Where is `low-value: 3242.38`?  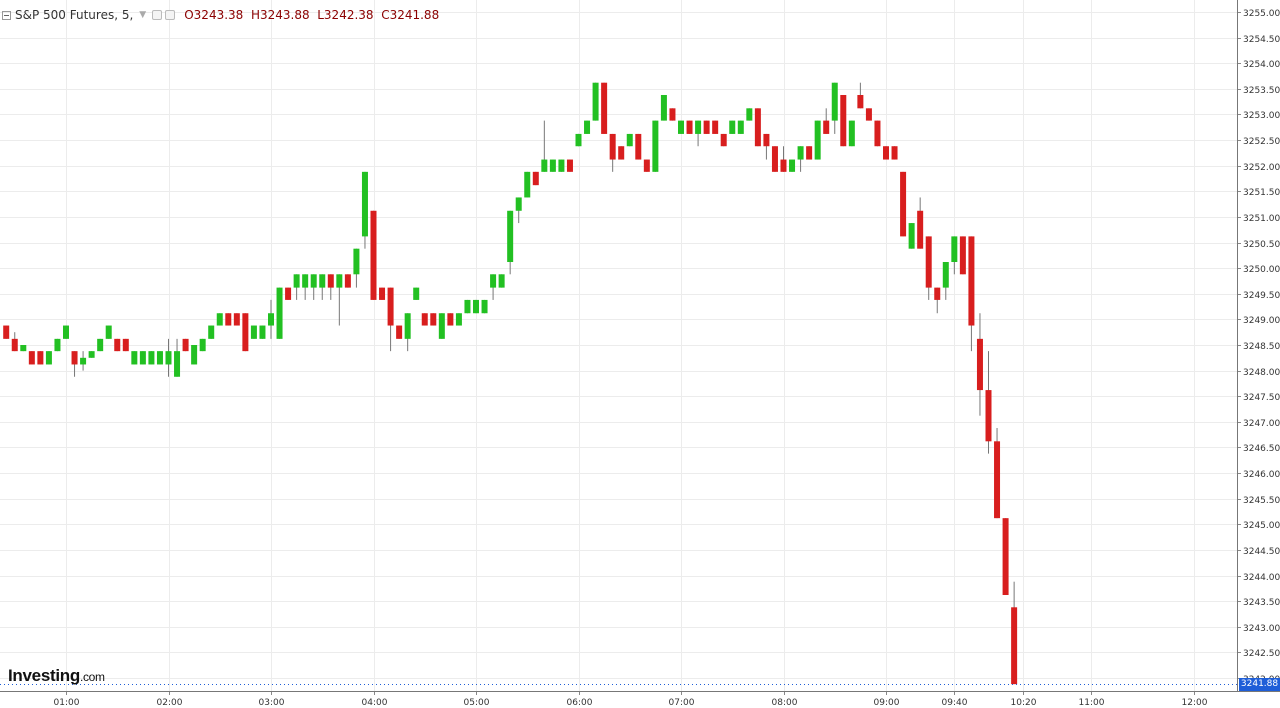
low-value: 3242.38 is located at coordinates (348, 15).